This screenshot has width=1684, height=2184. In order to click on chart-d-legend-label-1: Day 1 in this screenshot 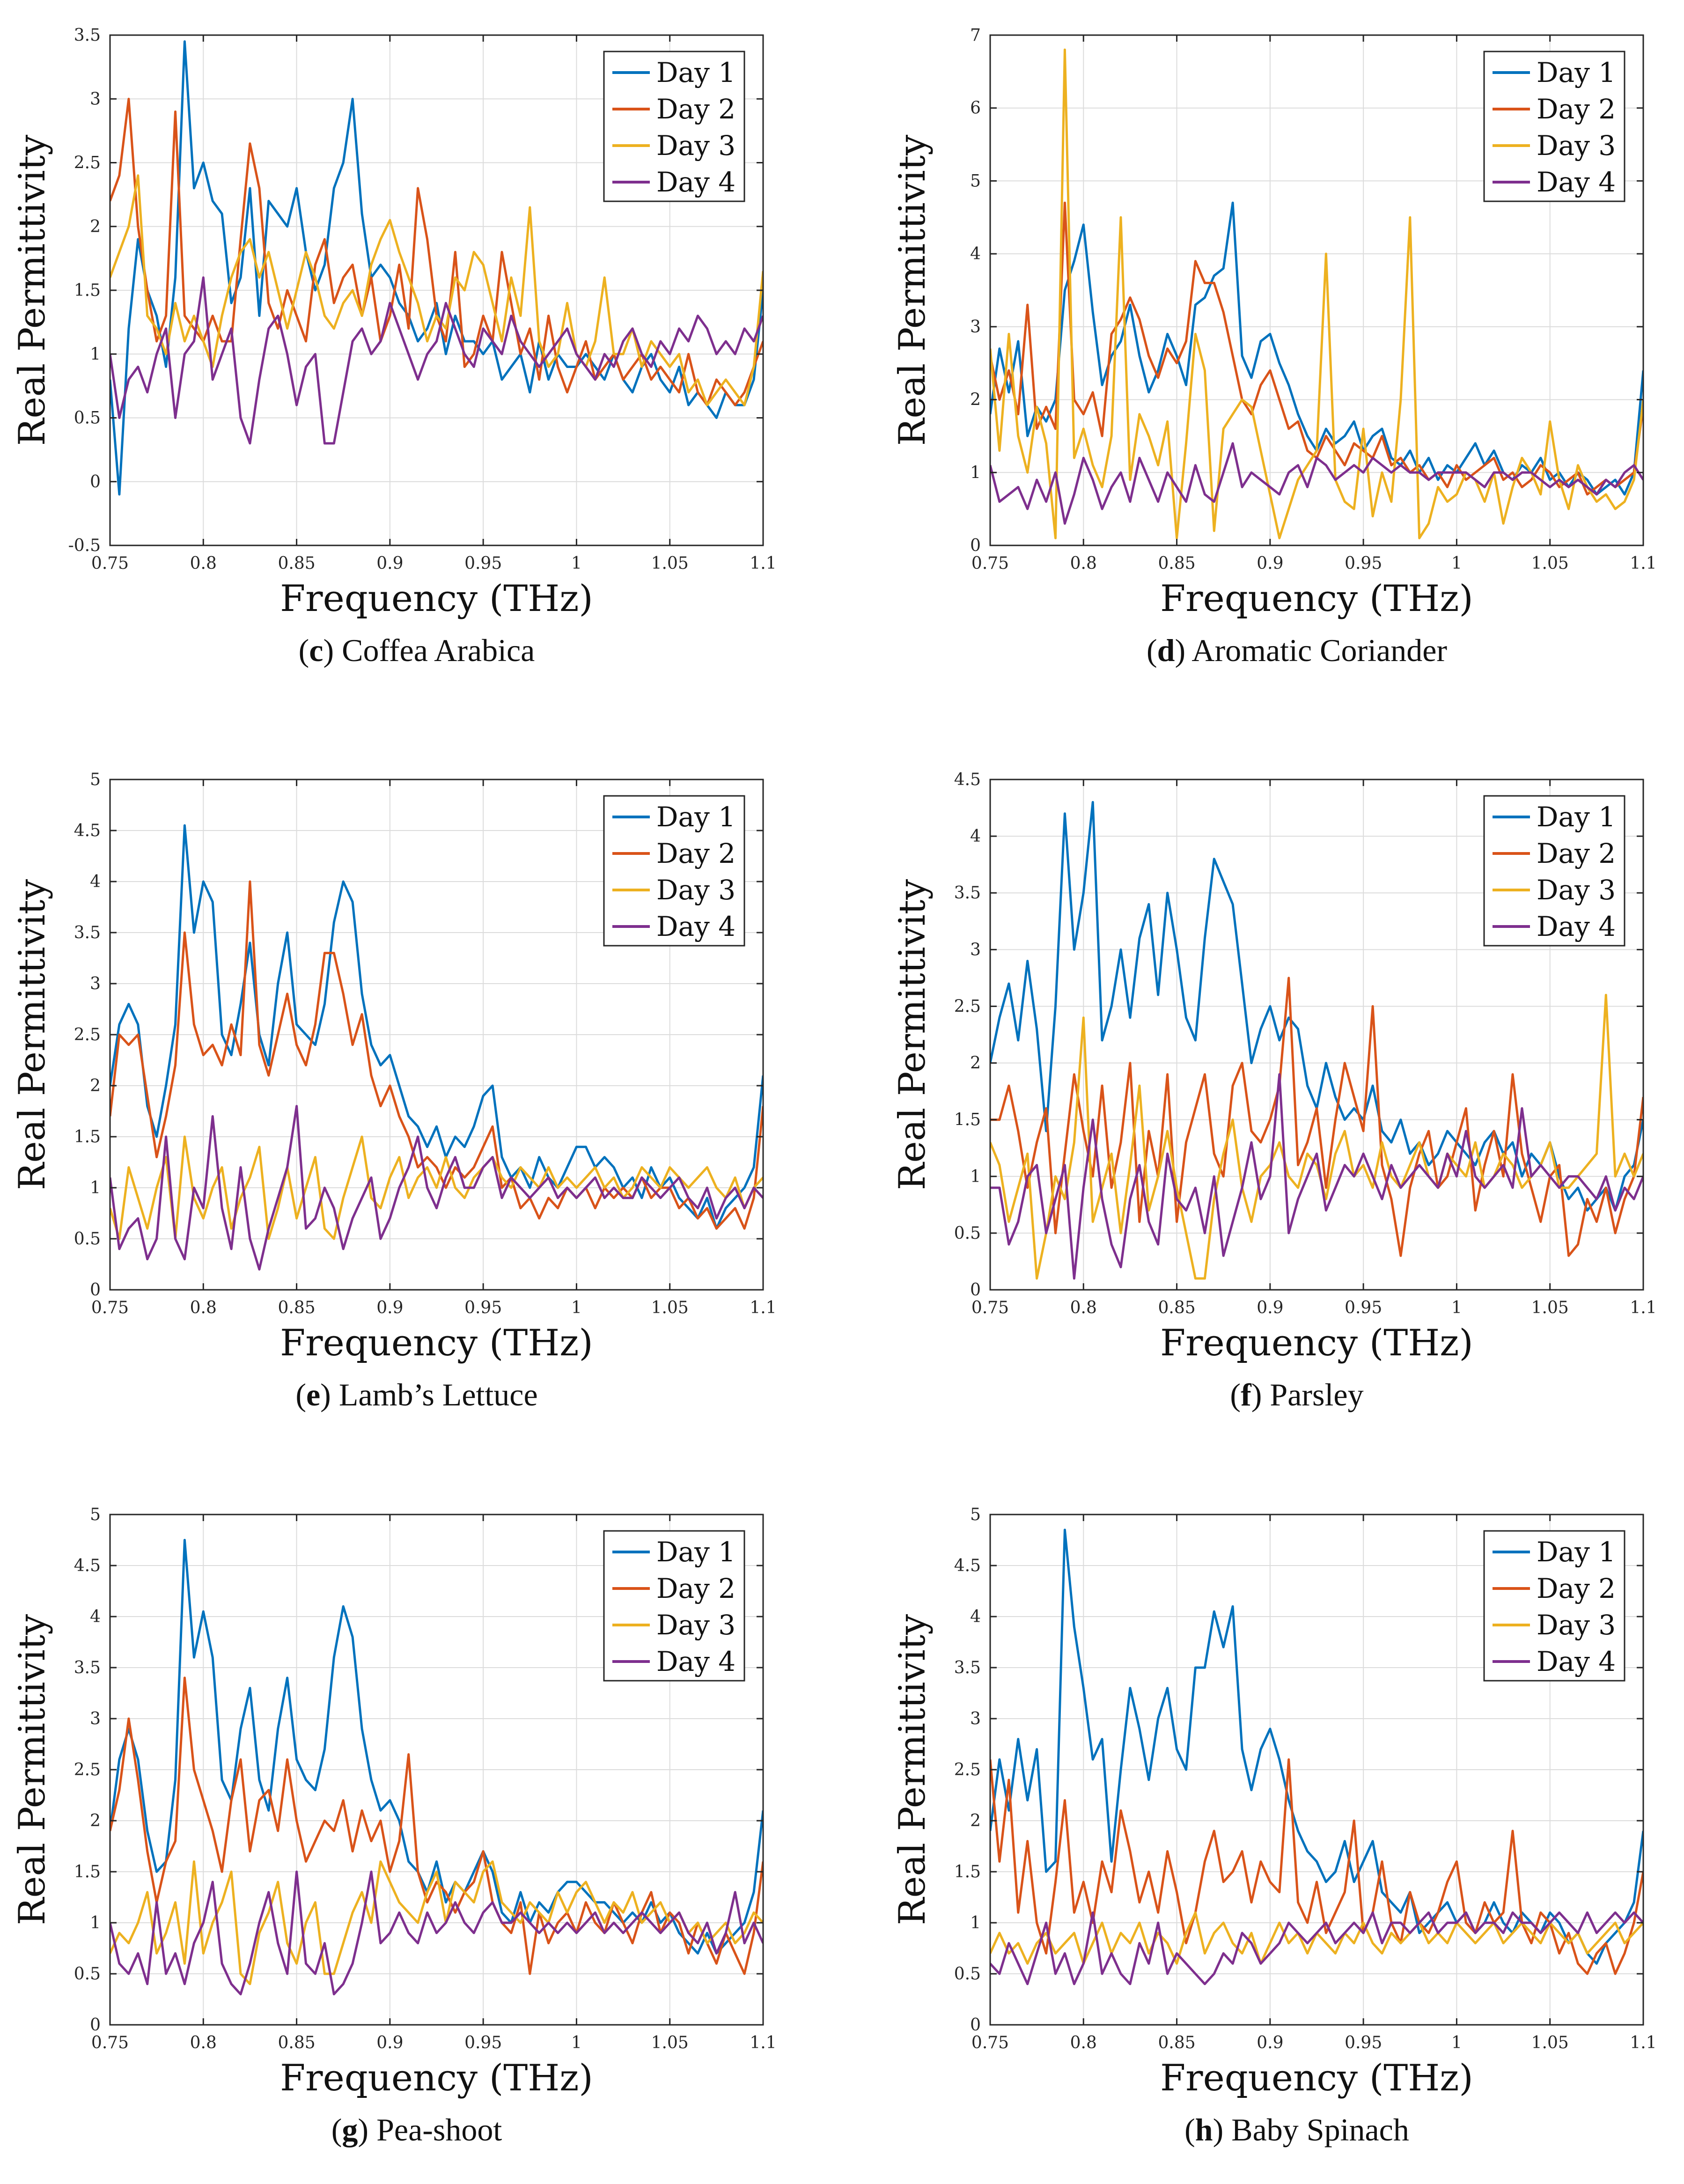, I will do `click(1577, 72)`.